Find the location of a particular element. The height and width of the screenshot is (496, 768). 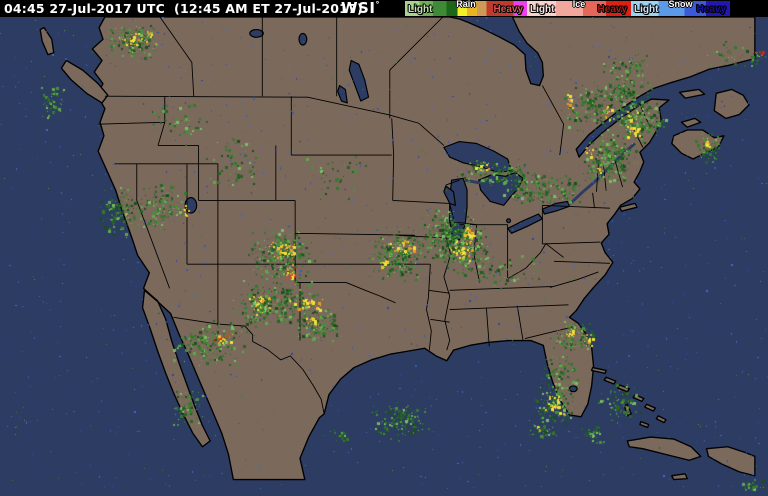

wsi-logo-text: WSI is located at coordinates (358, 8).